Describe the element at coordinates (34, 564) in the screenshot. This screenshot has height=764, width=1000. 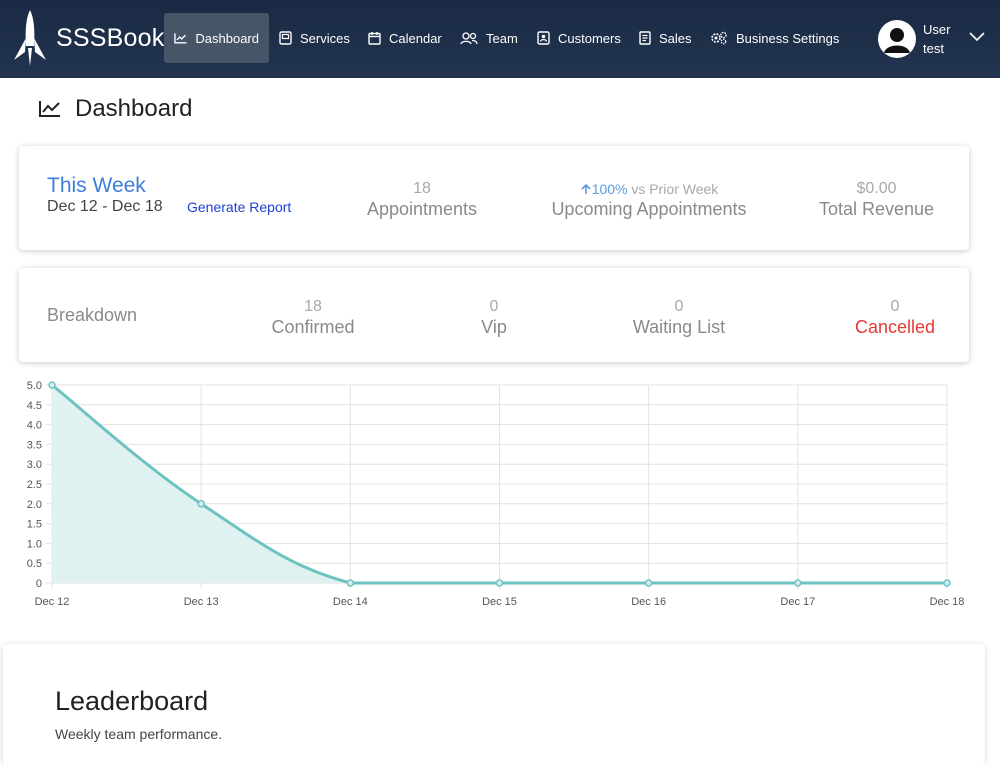
I see `y-tick-label: 0.5` at that location.